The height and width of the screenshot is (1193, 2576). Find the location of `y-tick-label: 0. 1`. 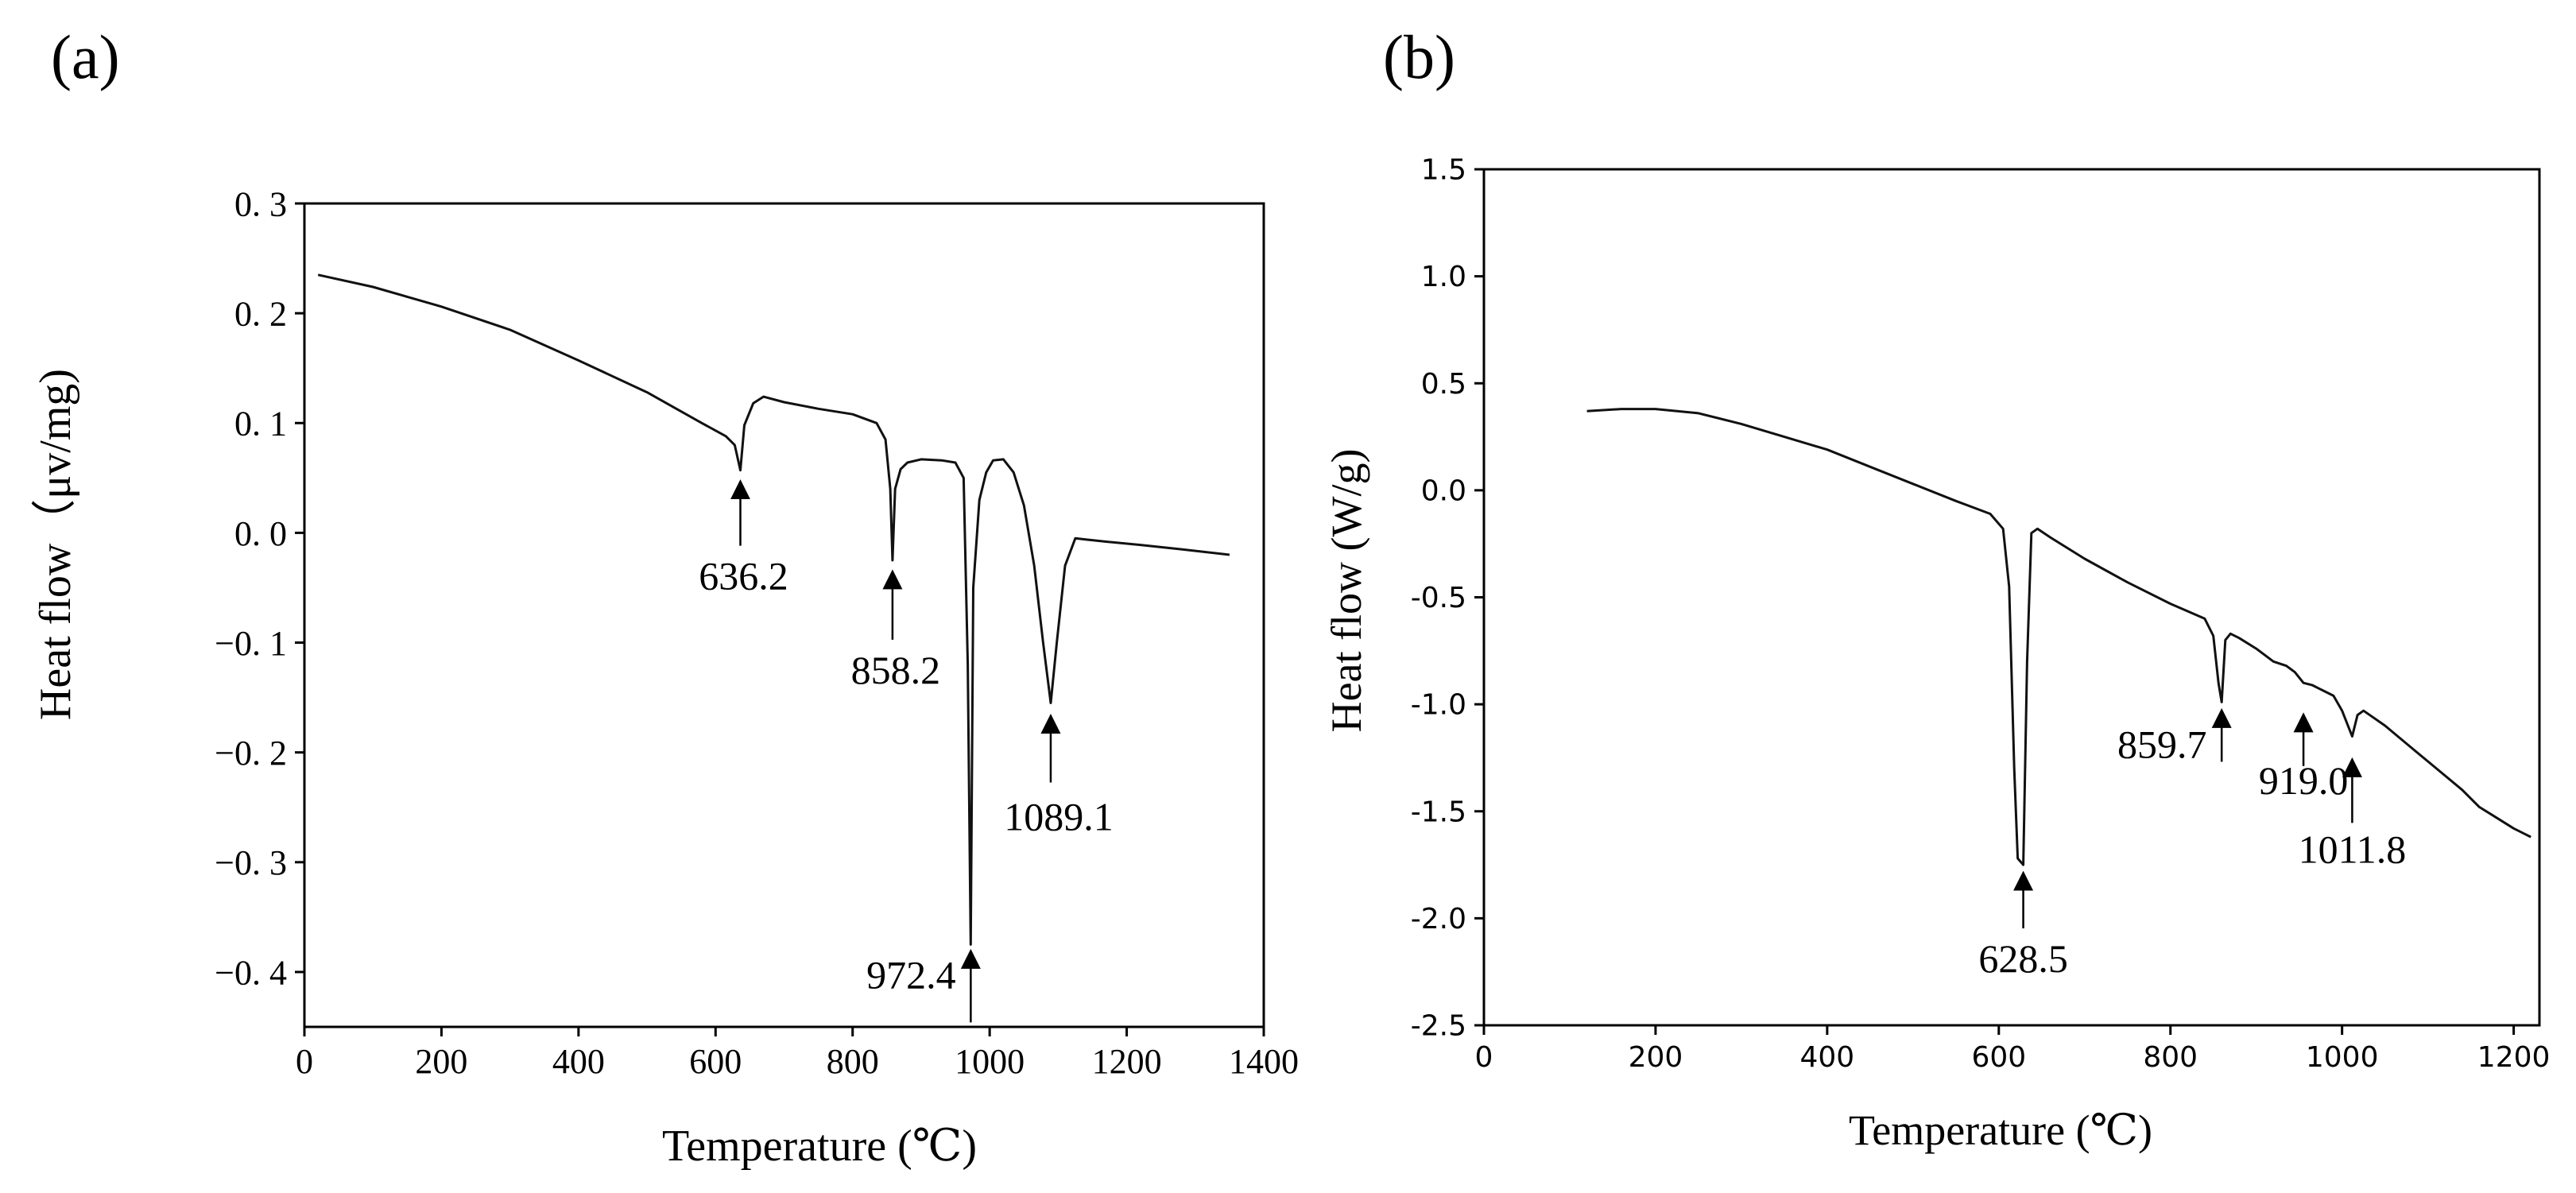

y-tick-label: 0. 1 is located at coordinates (260, 424).